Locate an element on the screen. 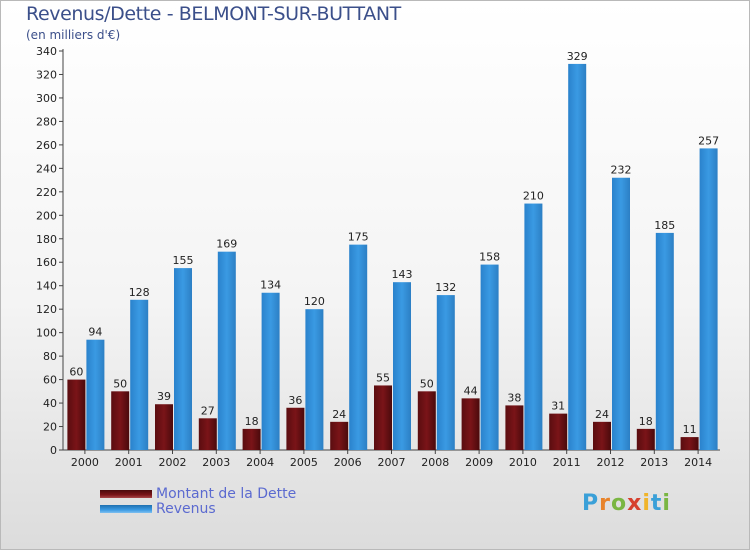 This screenshot has height=550, width=750. proxiti-logo: Proxiti is located at coordinates (626, 503).